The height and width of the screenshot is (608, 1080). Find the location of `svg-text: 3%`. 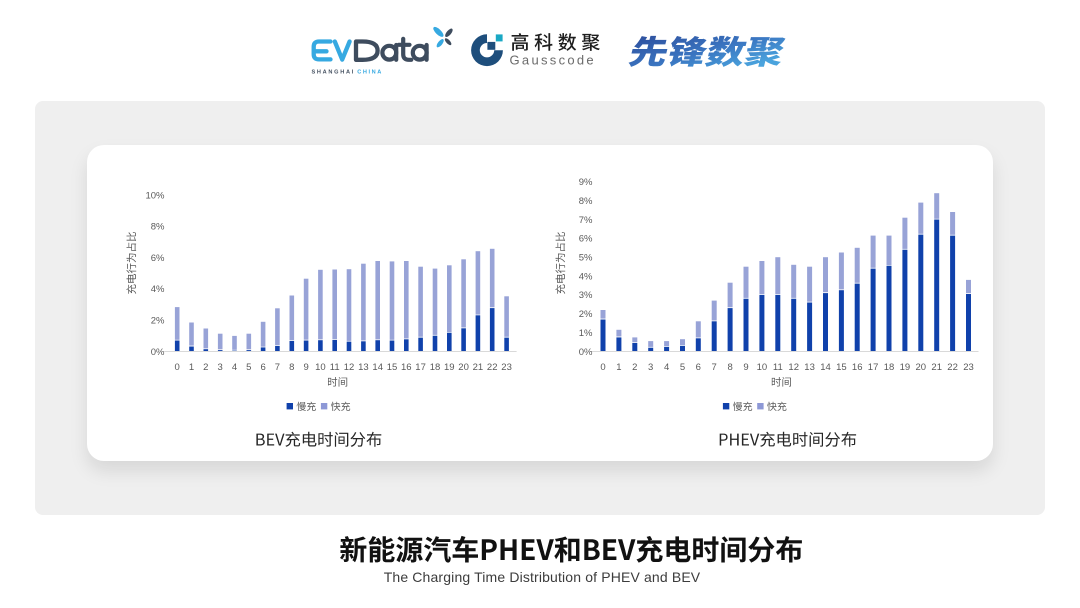

svg-text: 3% is located at coordinates (586, 295).